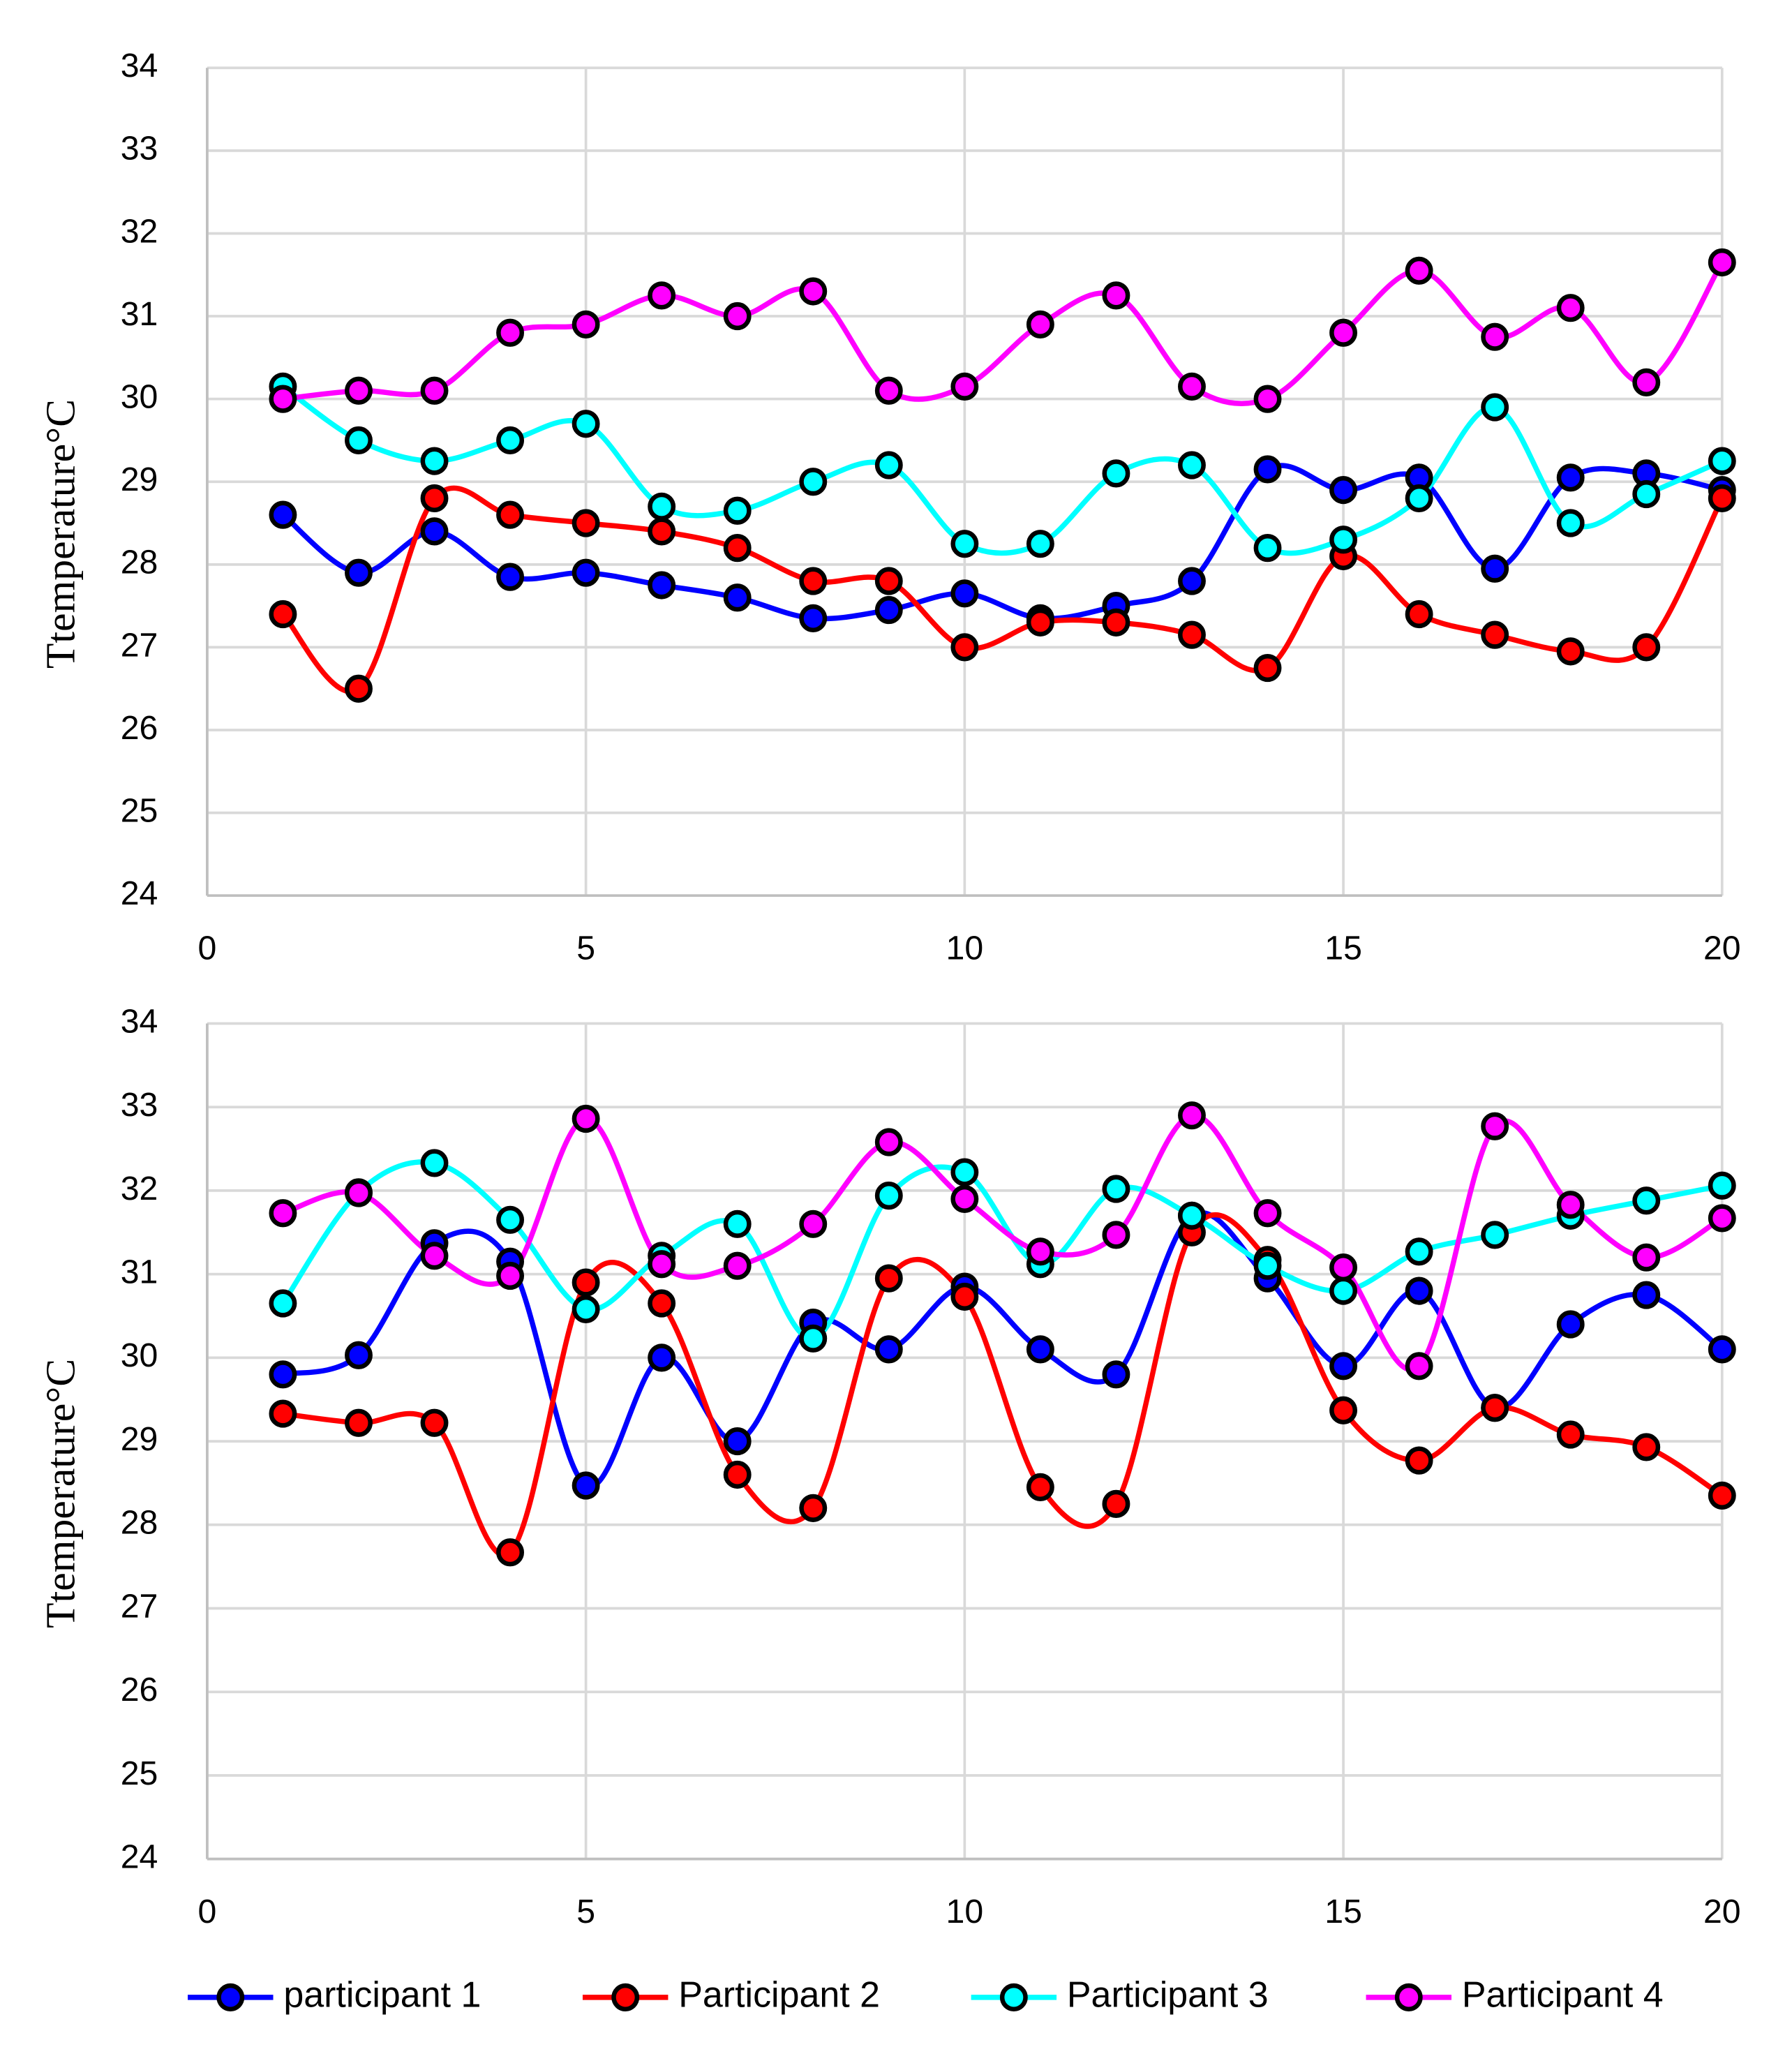 The width and height of the screenshot is (1792, 2047). I want to click on x-tick-label: 20, so click(1722, 1911).